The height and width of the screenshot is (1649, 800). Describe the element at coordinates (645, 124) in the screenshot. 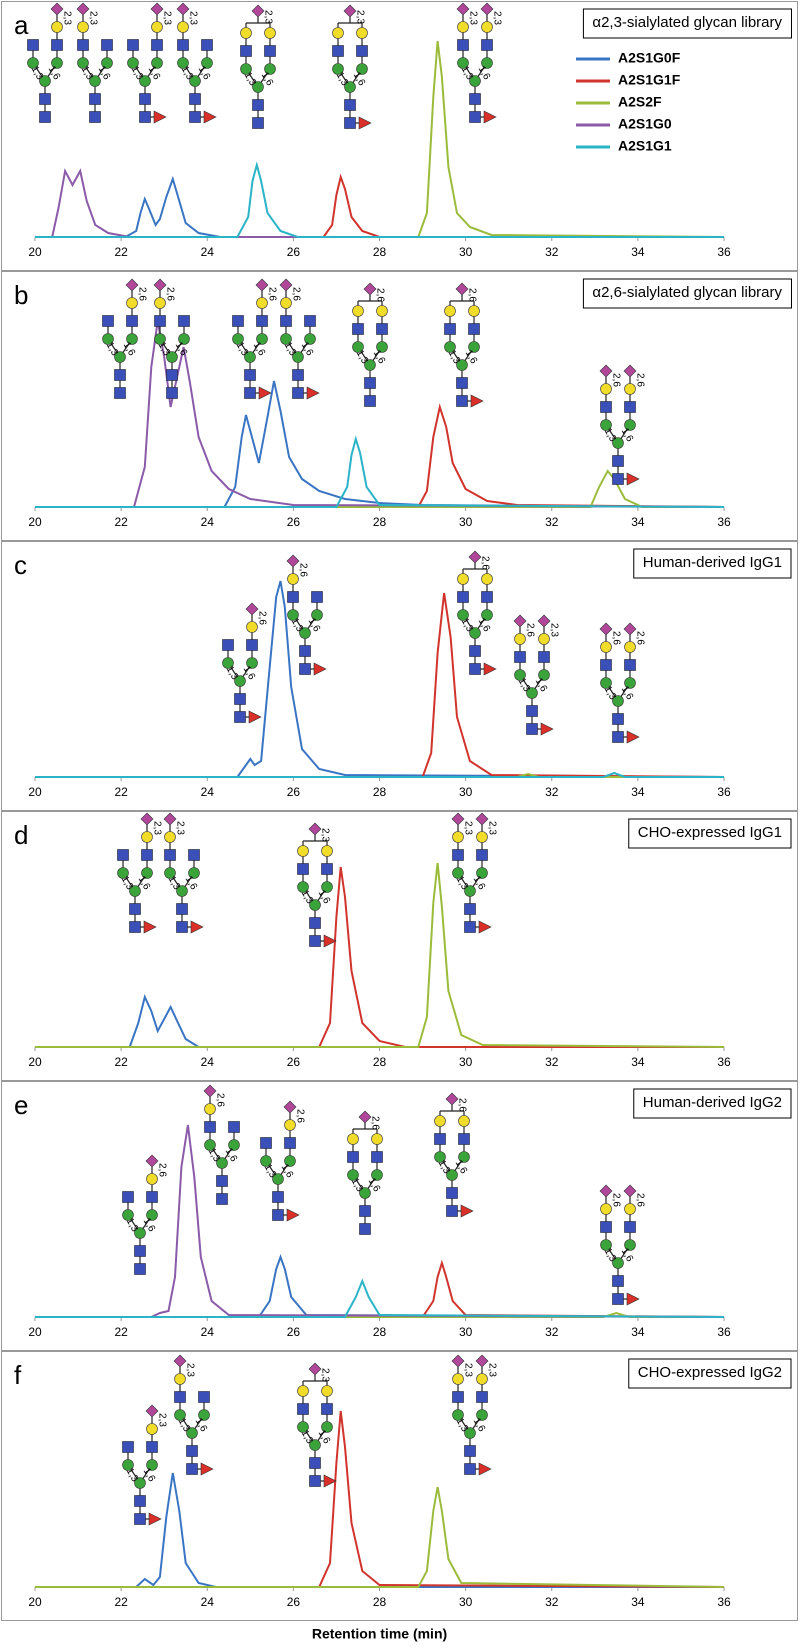

I see `legend-label: A2S1G0` at that location.